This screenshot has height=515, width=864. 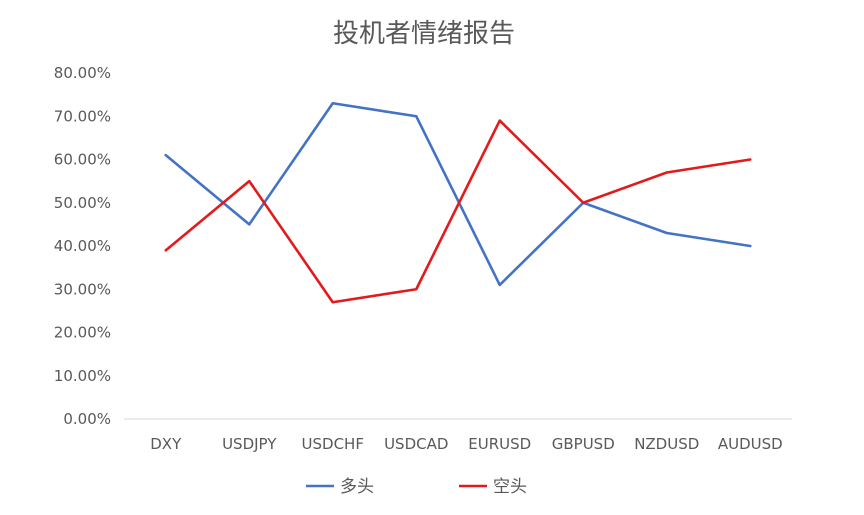 I want to click on y-tick-label: 40.00%, so click(x=82, y=246).